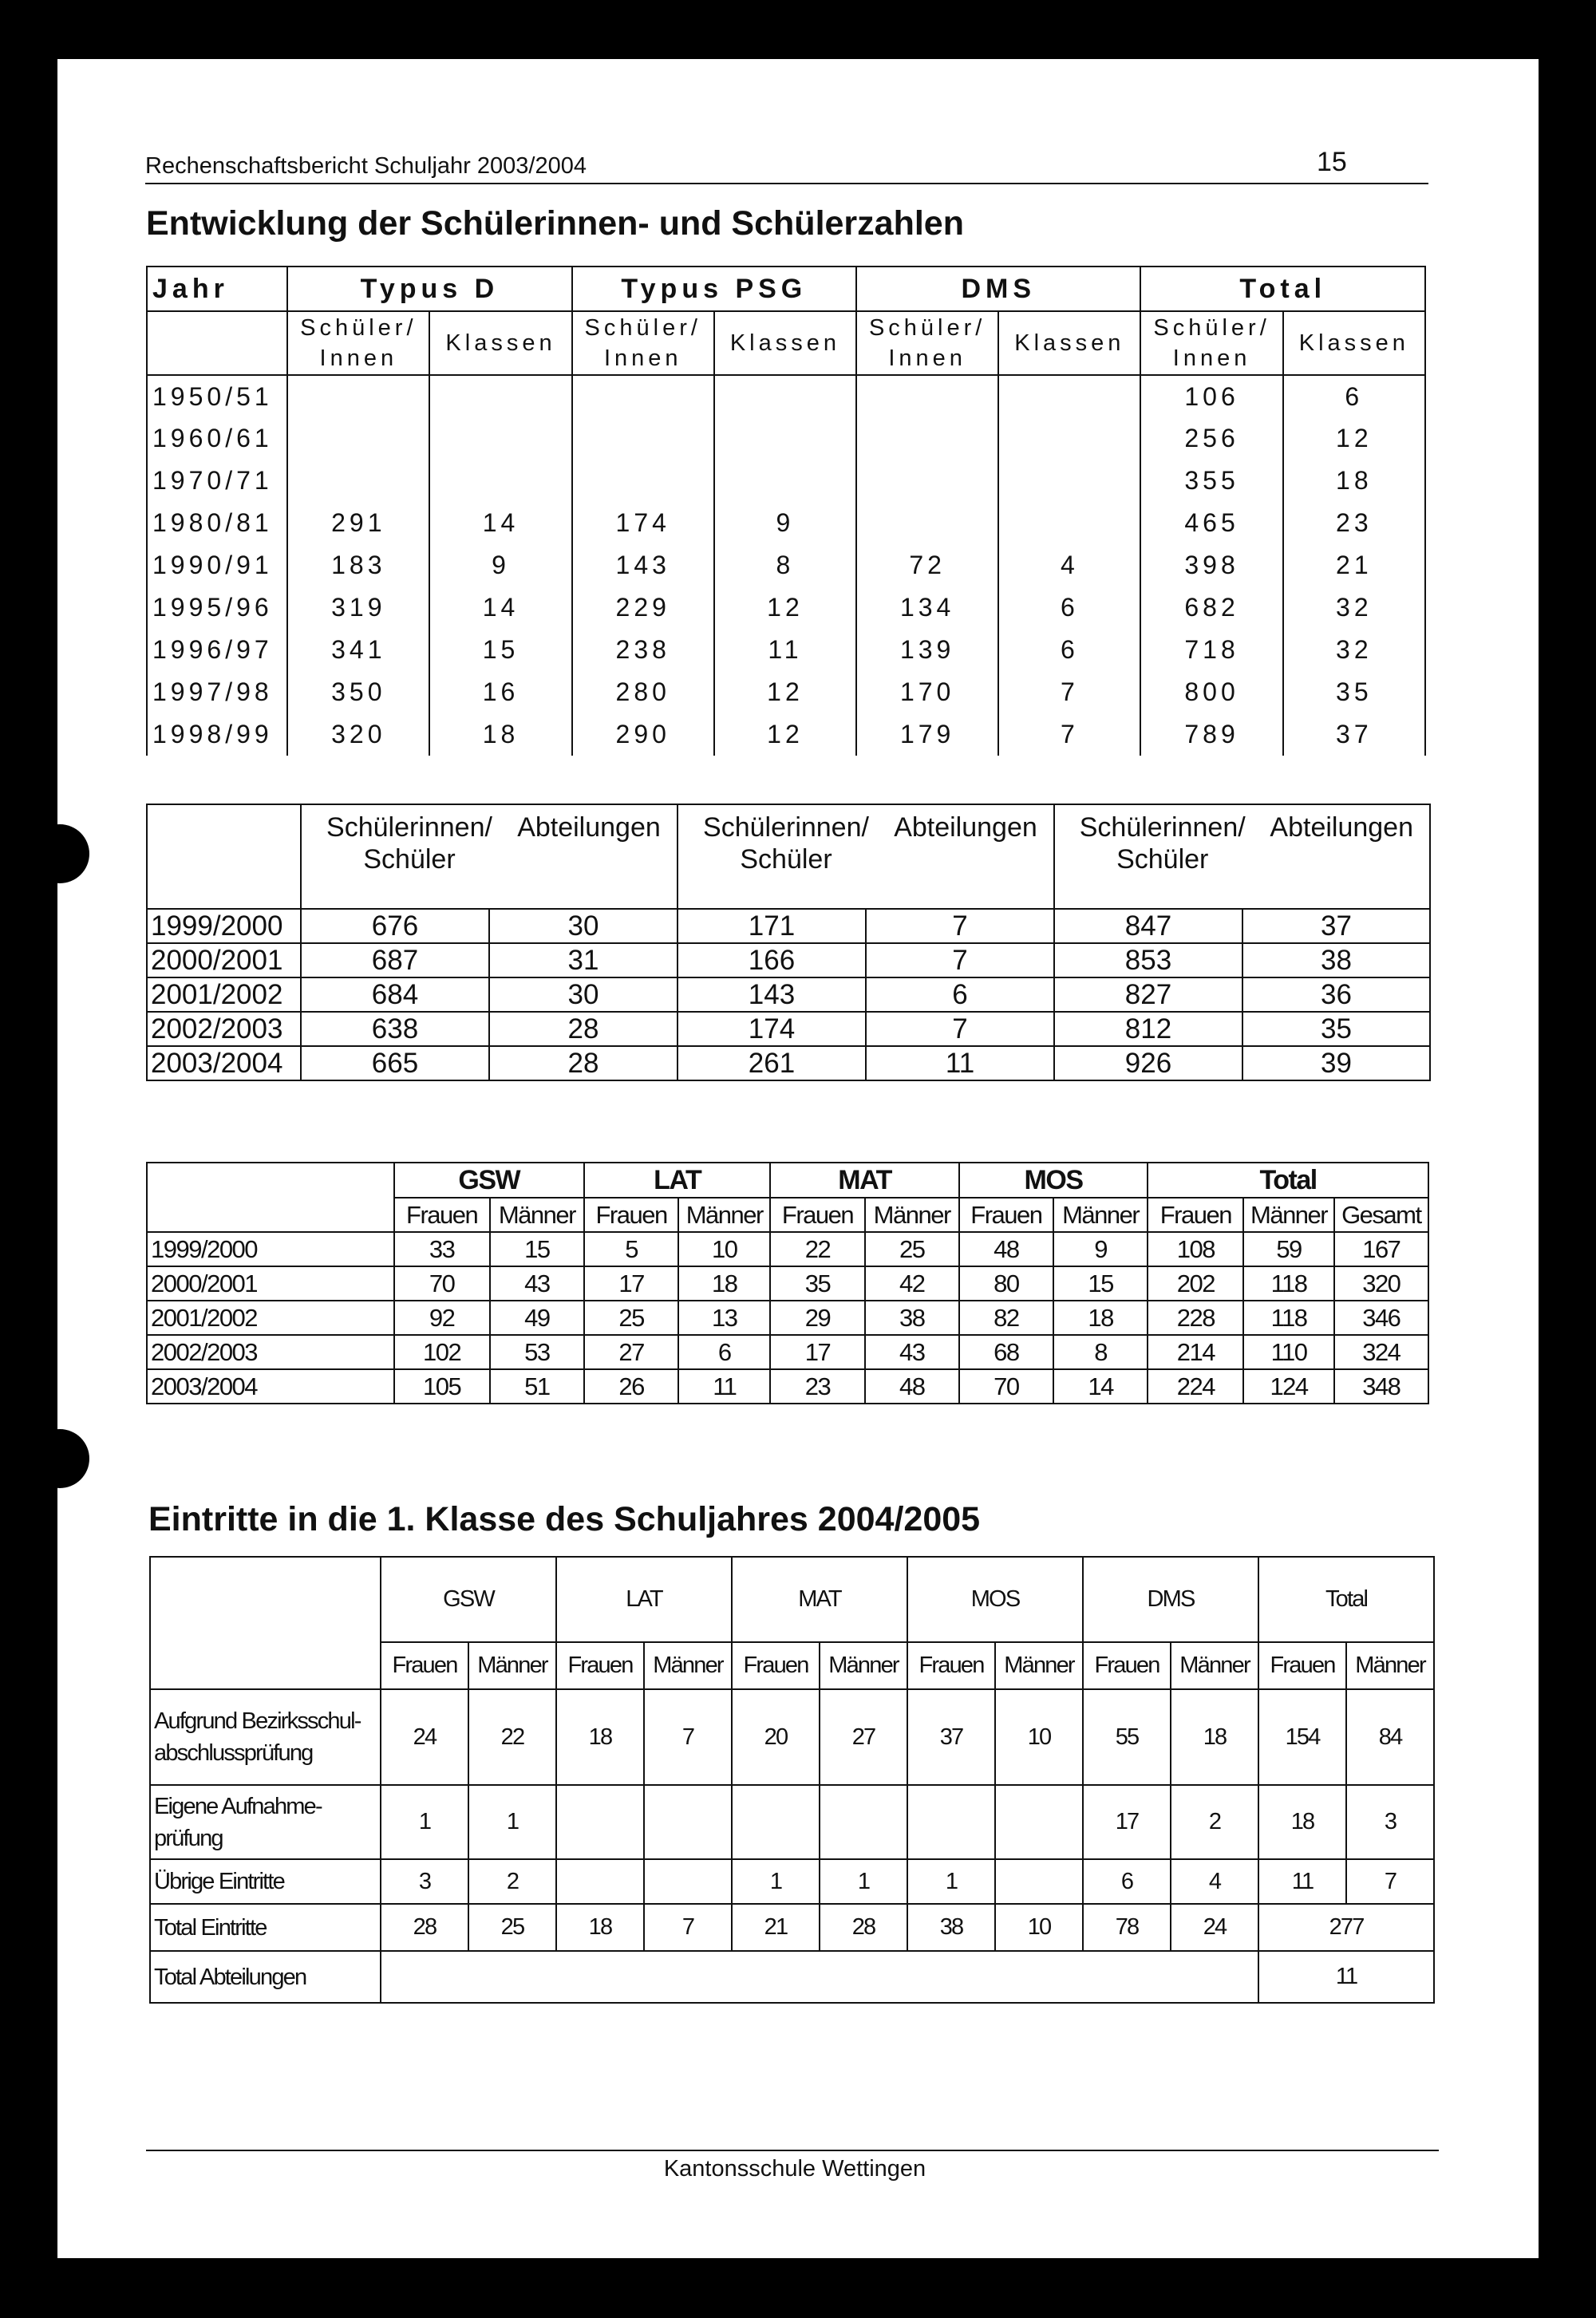  What do you see at coordinates (965, 827) in the screenshot?
I see `header-departments: Abteilungen` at bounding box center [965, 827].